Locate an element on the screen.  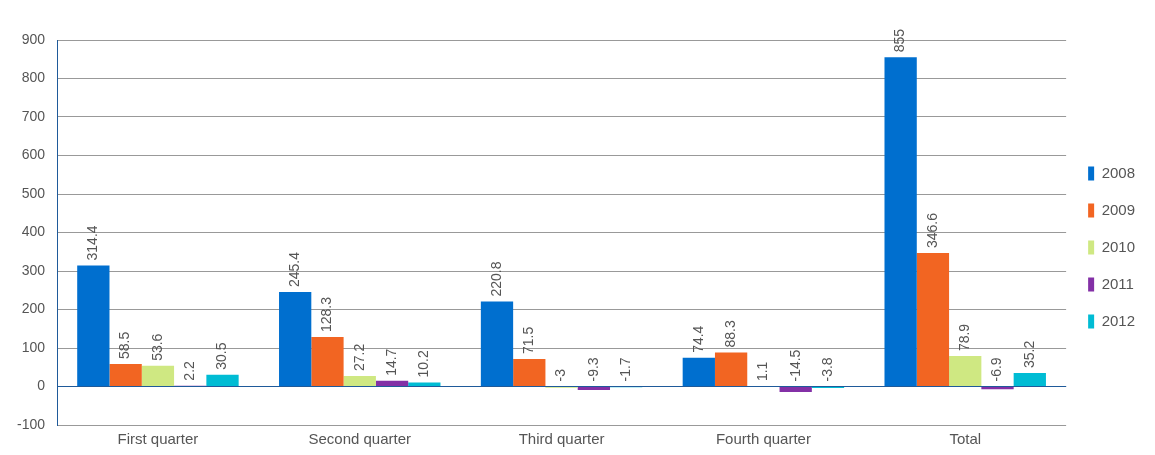
y-tick-label: 100 is located at coordinates (33, 346).